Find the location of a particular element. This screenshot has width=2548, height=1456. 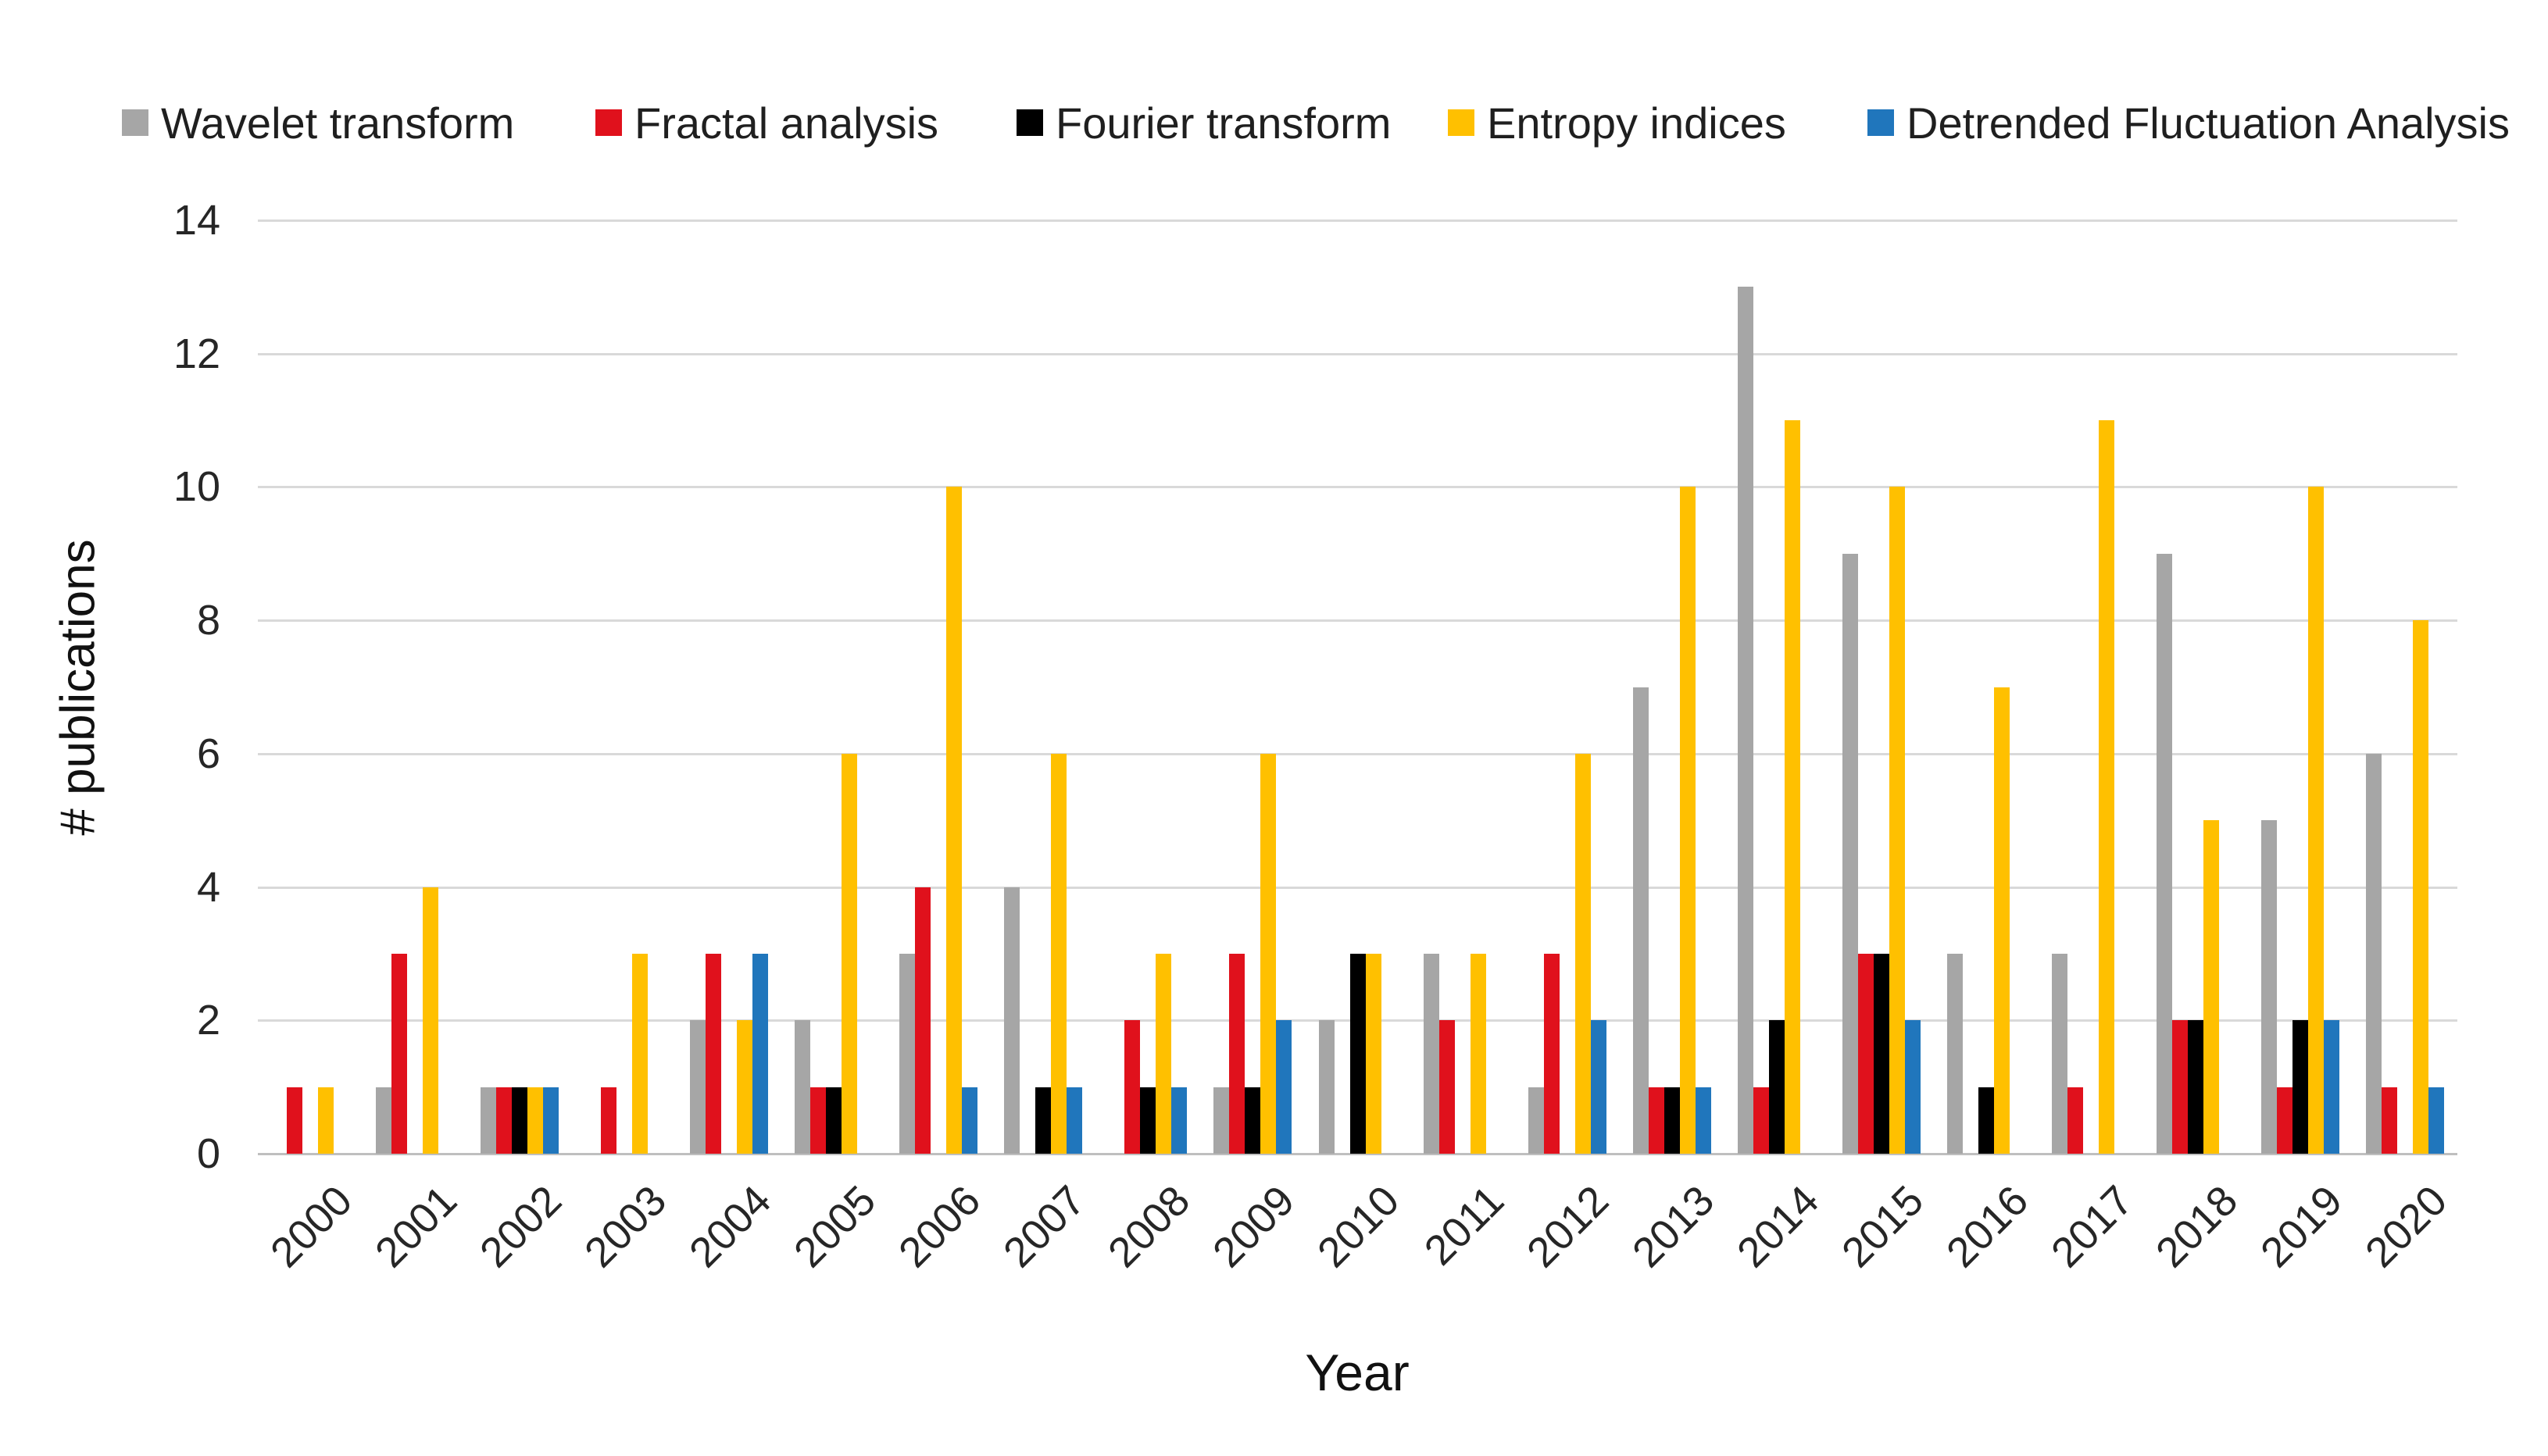

x-tick-label: 2012 is located at coordinates (1568, 1226).